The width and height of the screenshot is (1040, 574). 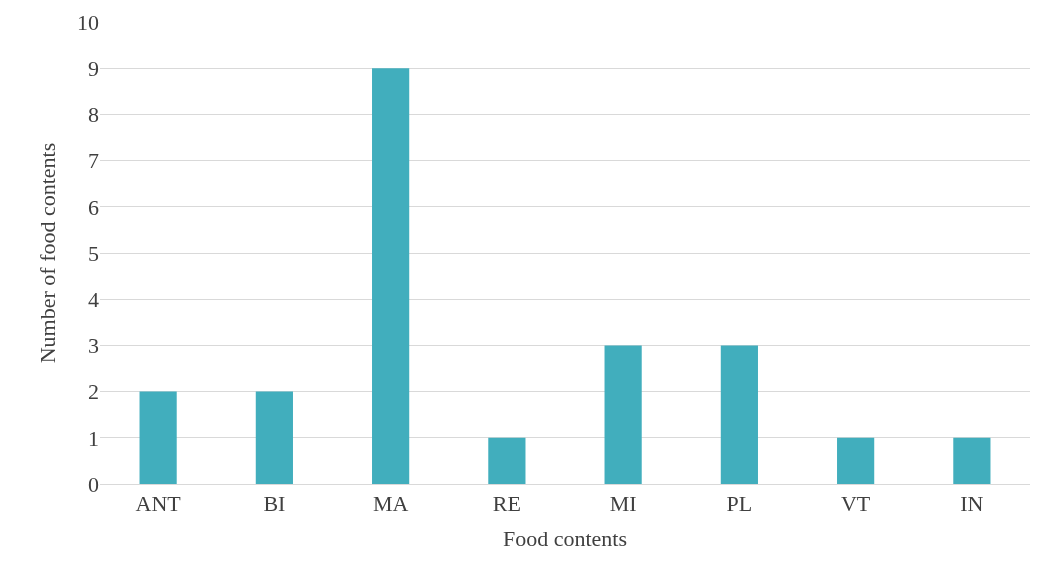 What do you see at coordinates (93, 115) in the screenshot?
I see `y-tick-label: 8` at bounding box center [93, 115].